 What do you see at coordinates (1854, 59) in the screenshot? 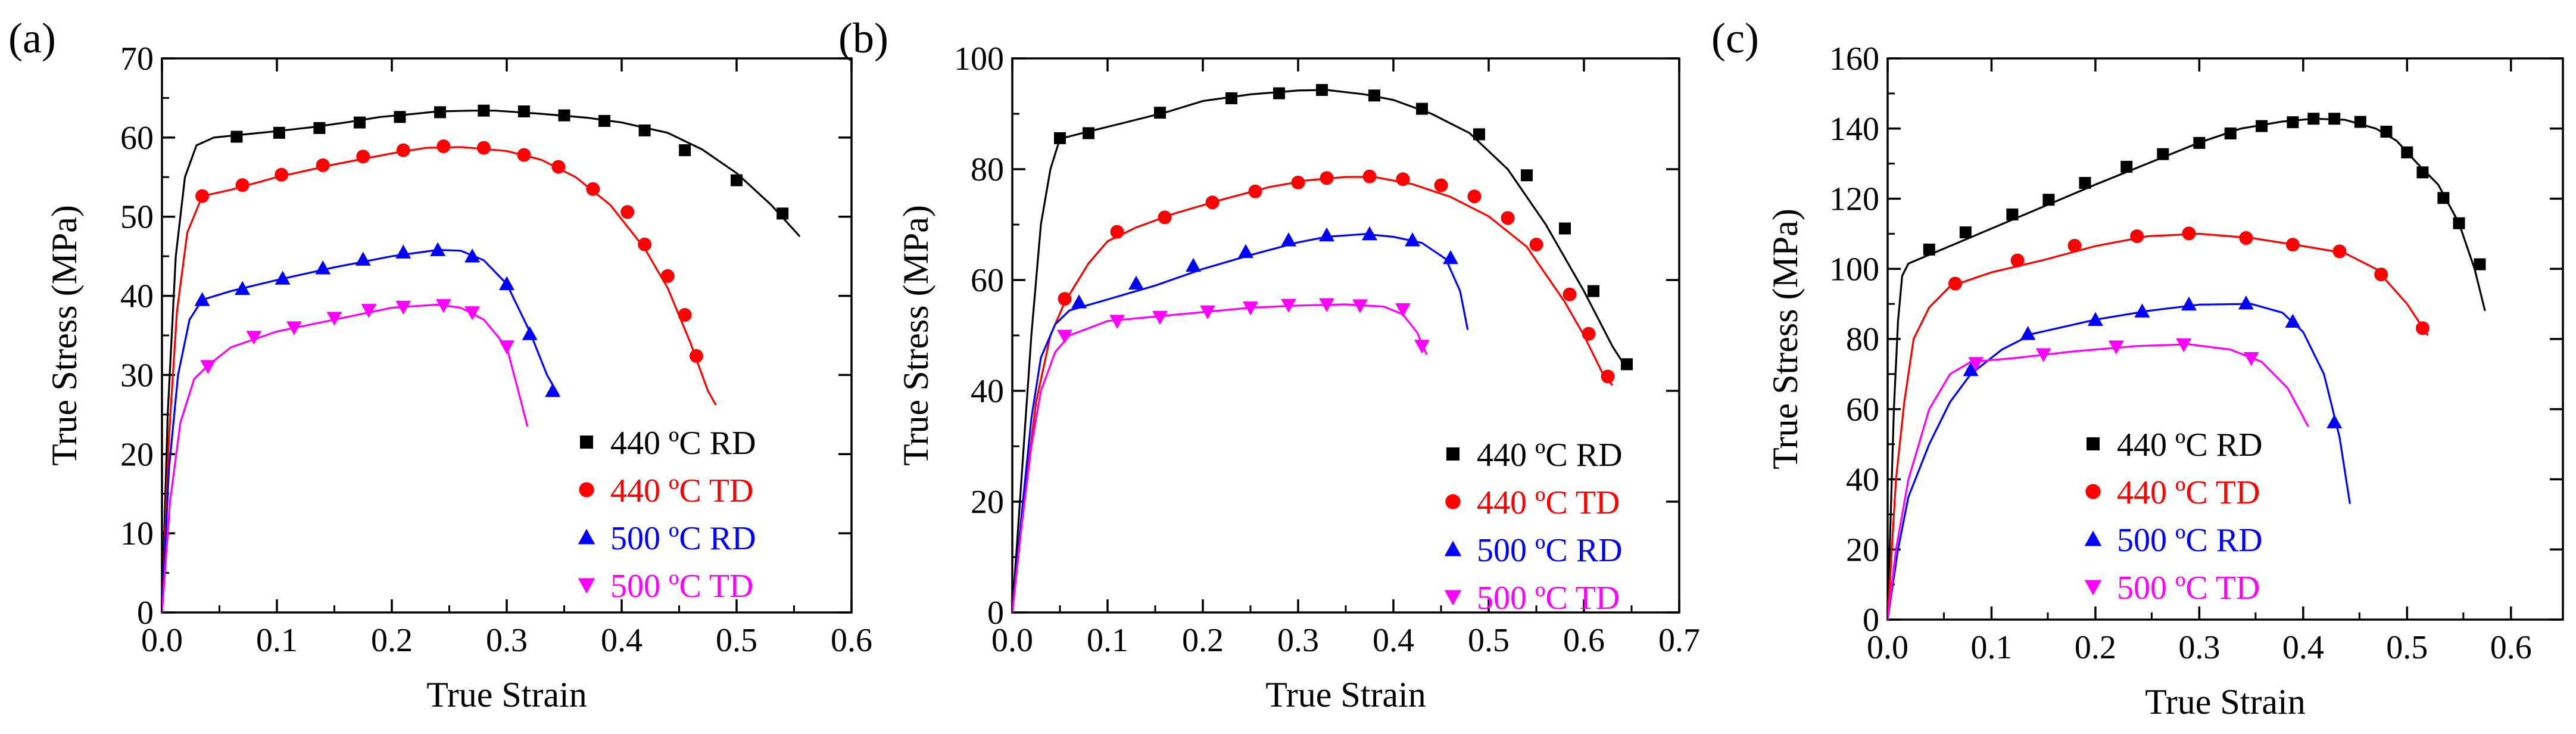
I see `y-tick-label: 160` at bounding box center [1854, 59].